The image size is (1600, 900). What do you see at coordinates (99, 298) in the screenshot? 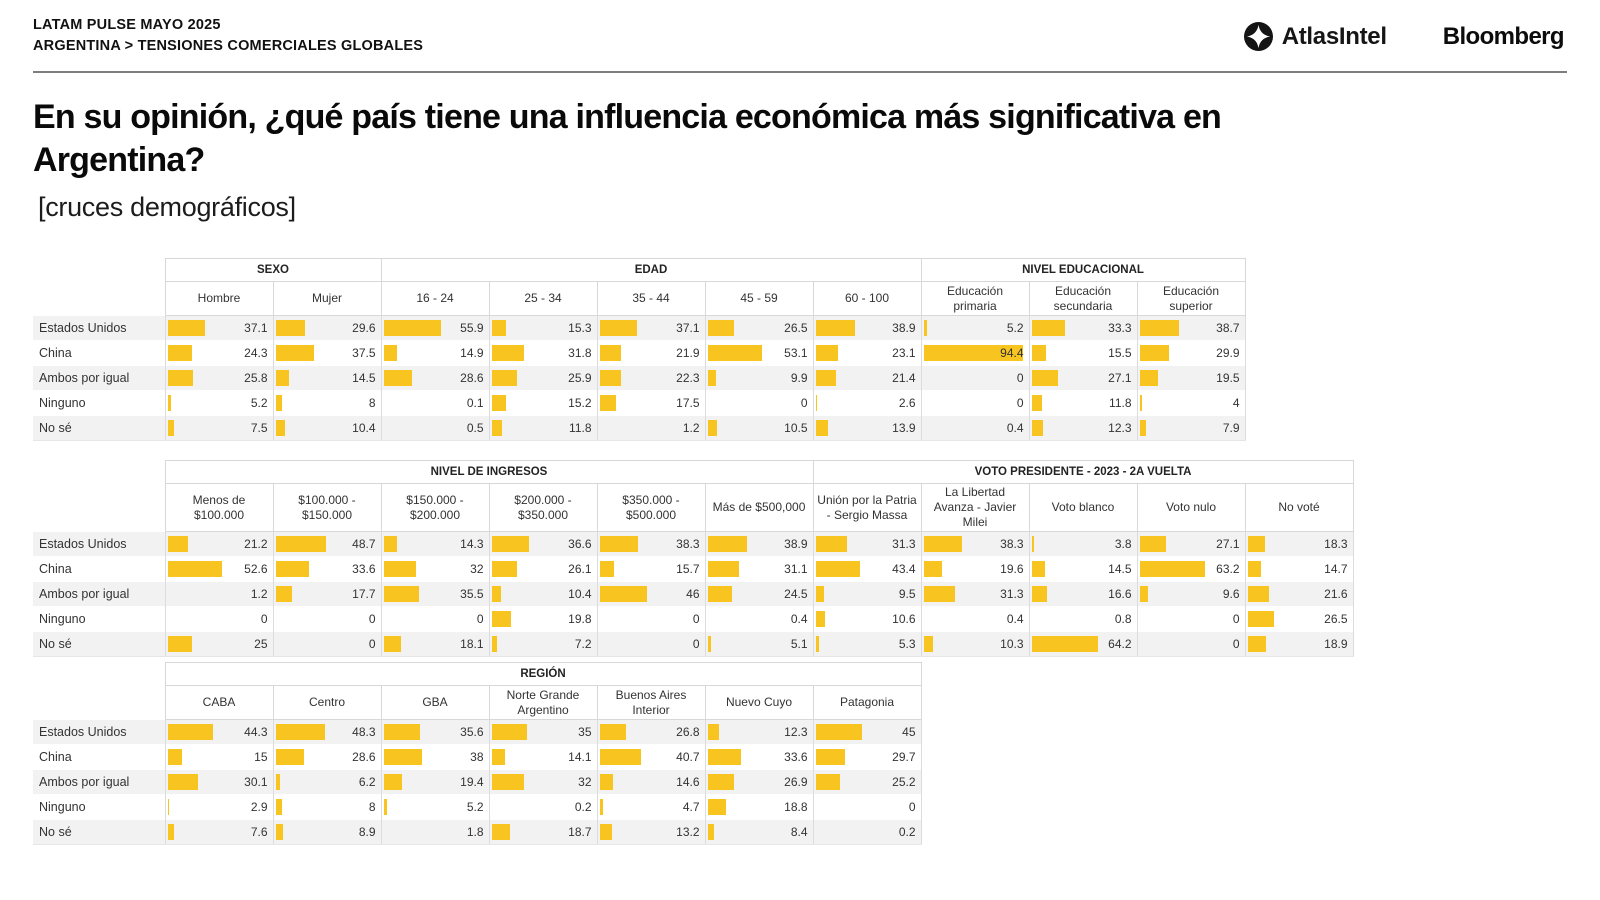
I see `table-corner-spacer` at bounding box center [99, 298].